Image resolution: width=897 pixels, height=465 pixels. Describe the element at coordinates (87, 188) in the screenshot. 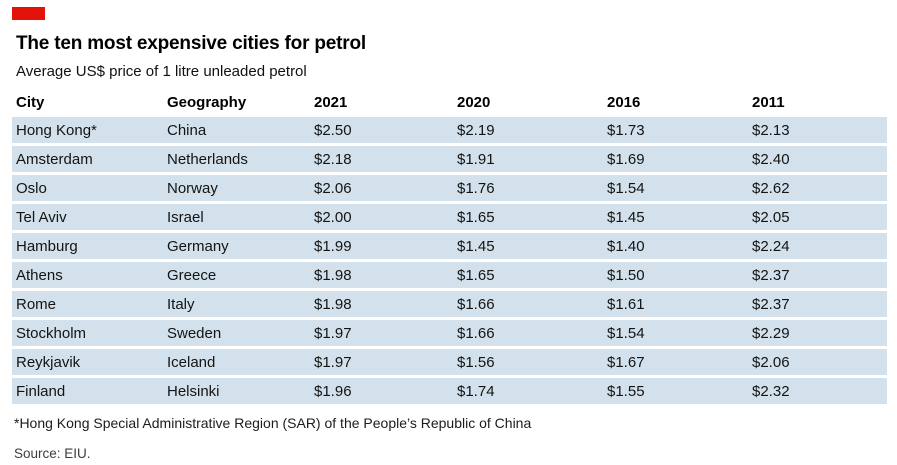

I see `cell-city: Oslo` at that location.